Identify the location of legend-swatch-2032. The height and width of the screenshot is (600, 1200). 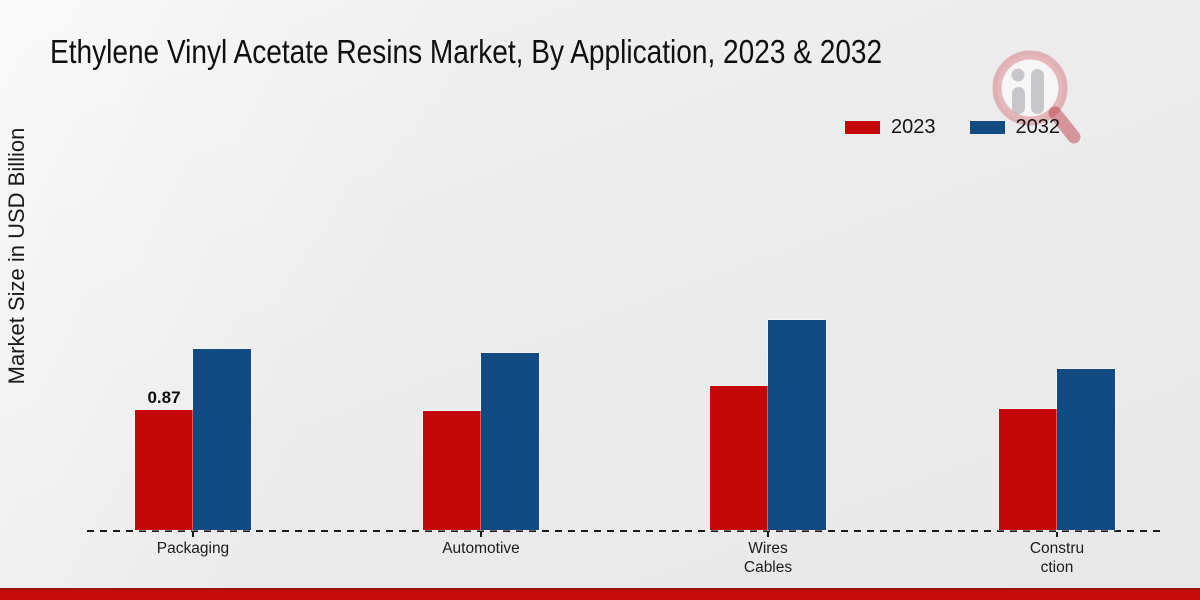
(987, 127).